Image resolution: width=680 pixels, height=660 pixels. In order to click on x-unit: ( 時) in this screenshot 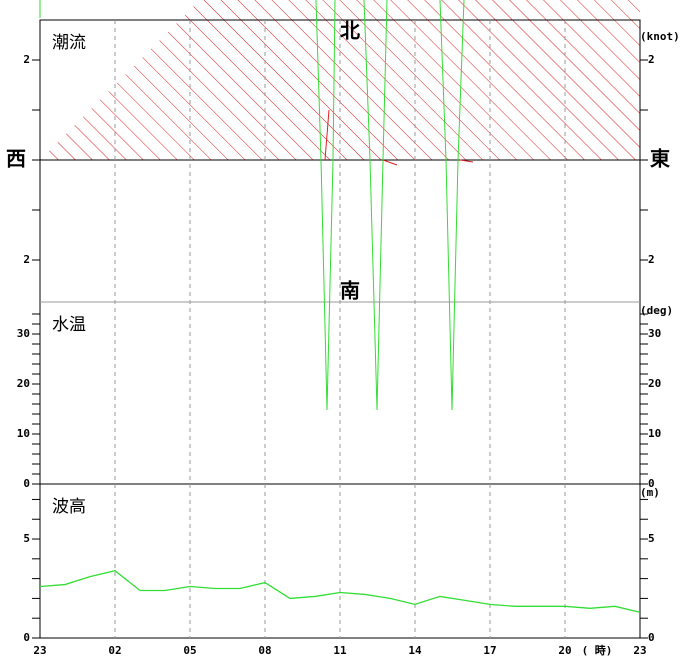, I will do `click(597, 650)`.